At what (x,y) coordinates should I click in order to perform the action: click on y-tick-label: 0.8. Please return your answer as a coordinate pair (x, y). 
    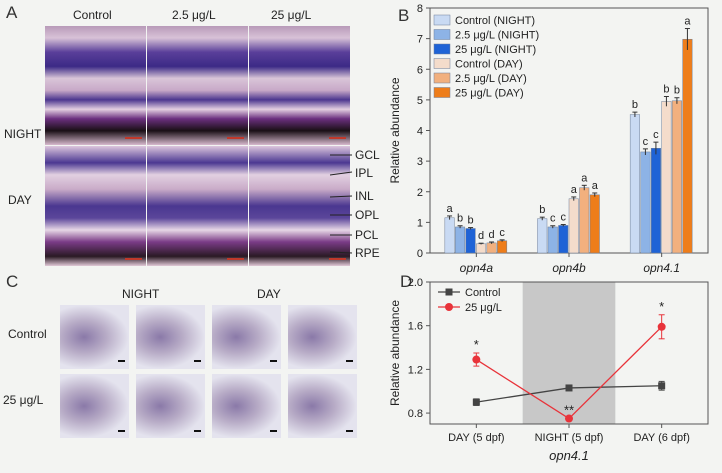
    Looking at the image, I should click on (415, 414).